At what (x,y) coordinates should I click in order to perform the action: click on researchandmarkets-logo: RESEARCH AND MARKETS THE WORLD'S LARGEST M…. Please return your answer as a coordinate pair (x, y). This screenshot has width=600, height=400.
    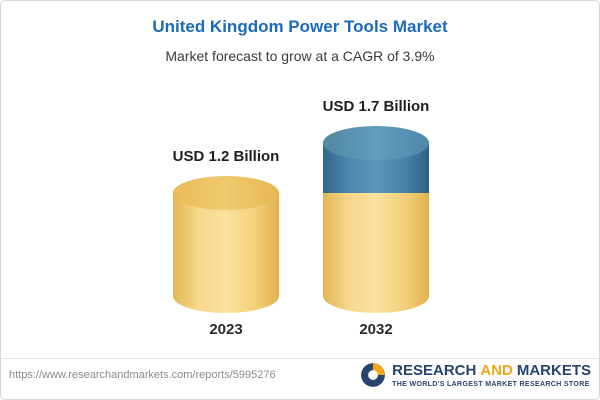
    Looking at the image, I should click on (475, 375).